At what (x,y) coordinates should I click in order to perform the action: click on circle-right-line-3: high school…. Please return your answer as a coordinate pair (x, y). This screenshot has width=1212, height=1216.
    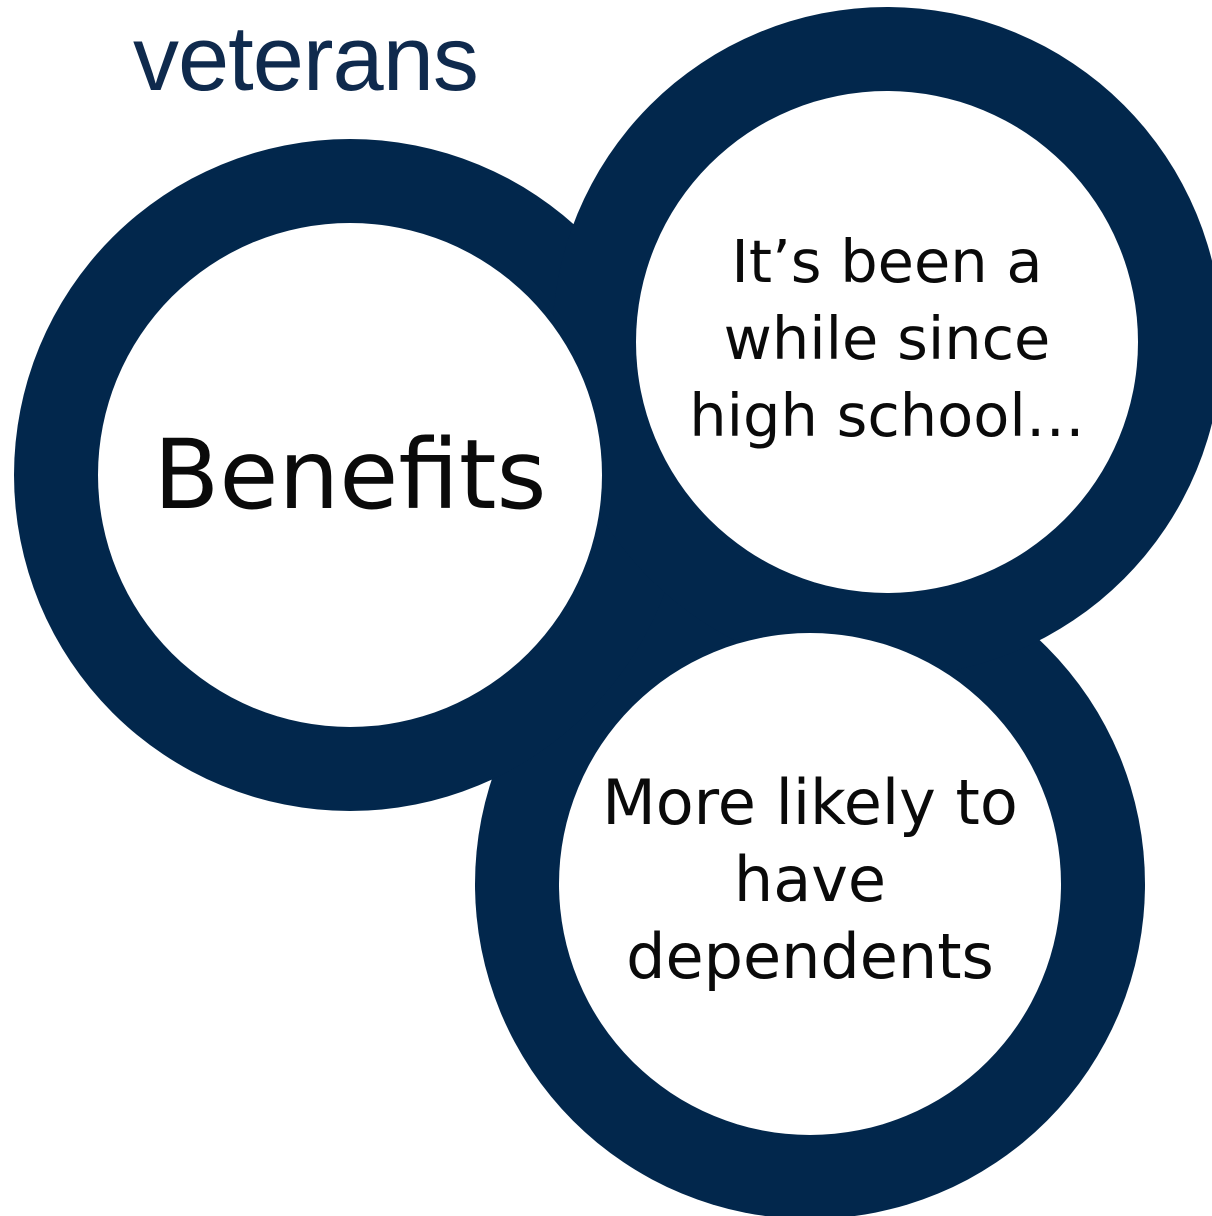
    Looking at the image, I should click on (887, 415).